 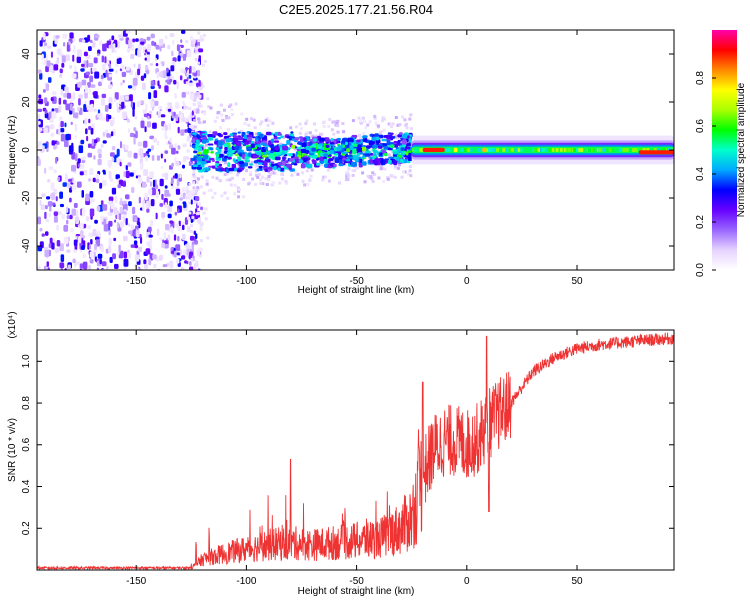 I want to click on figure-title: C2E5.2025.177.21.56.R04, so click(x=356, y=9).